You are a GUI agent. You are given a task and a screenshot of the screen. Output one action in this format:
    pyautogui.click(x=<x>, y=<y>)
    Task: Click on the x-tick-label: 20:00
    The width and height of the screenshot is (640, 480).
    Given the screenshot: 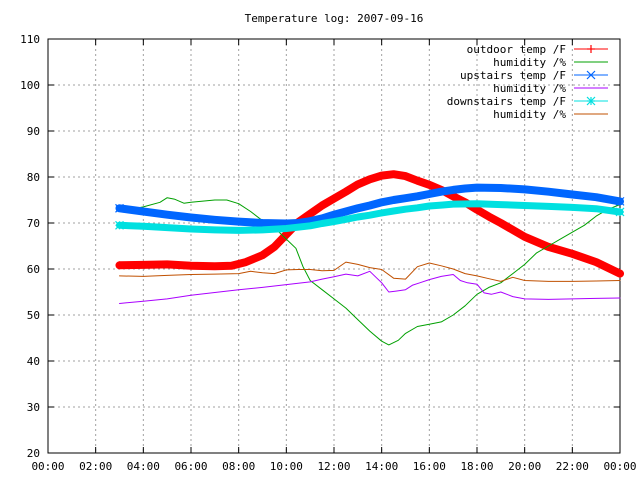 What is the action you would take?
    pyautogui.click(x=524, y=466)
    